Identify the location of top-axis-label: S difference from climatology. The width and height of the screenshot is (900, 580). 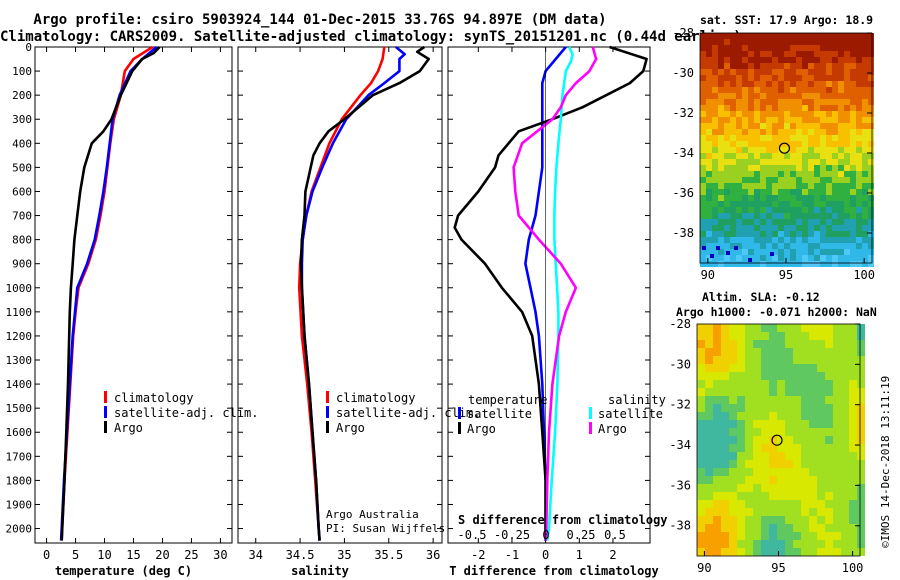
(563, 520).